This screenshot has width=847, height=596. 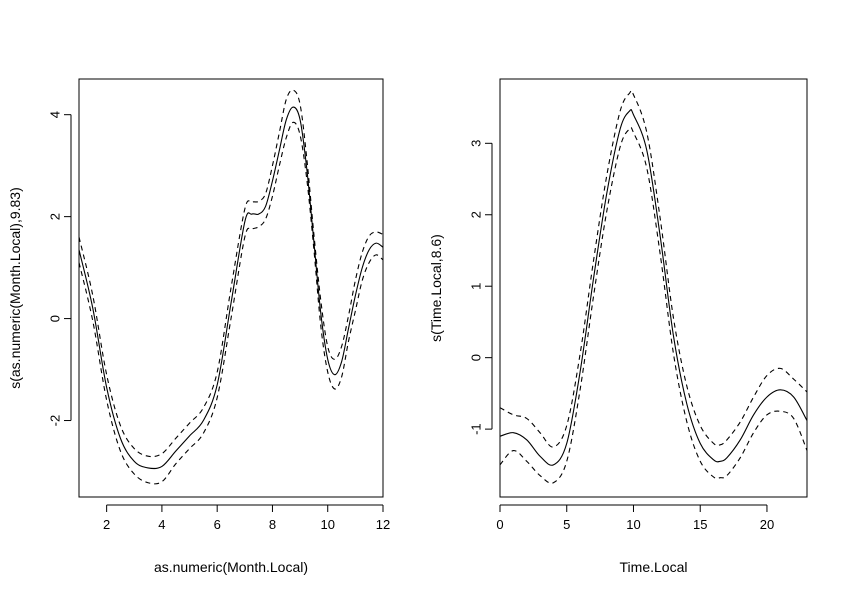 I want to click on x-tick-label: 4, so click(x=161, y=524).